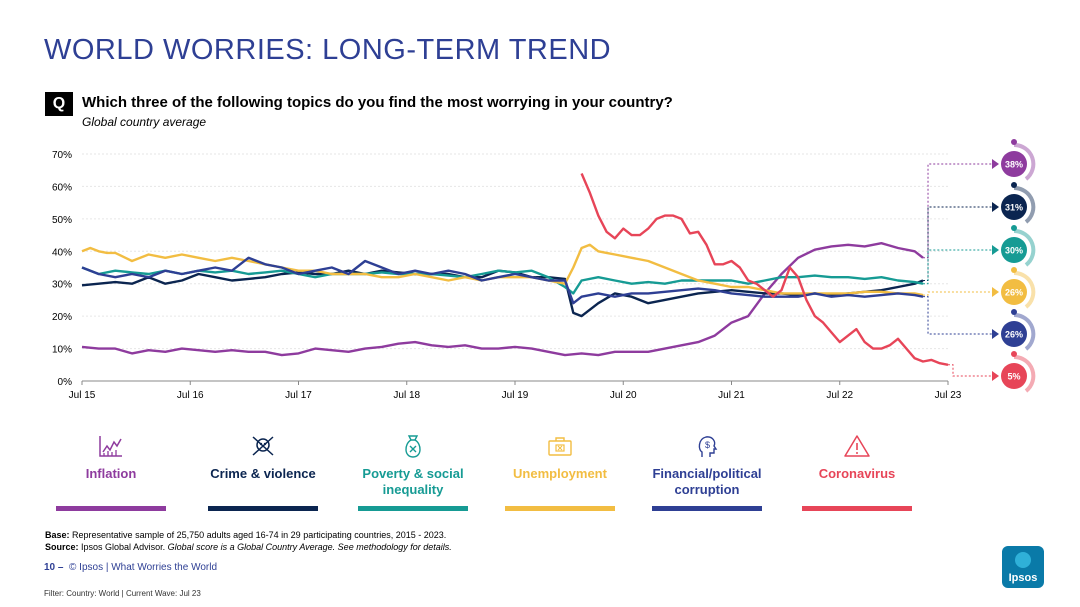 This screenshot has height=607, width=1080. Describe the element at coordinates (62, 252) in the screenshot. I see `y-tick-label: 40%` at that location.